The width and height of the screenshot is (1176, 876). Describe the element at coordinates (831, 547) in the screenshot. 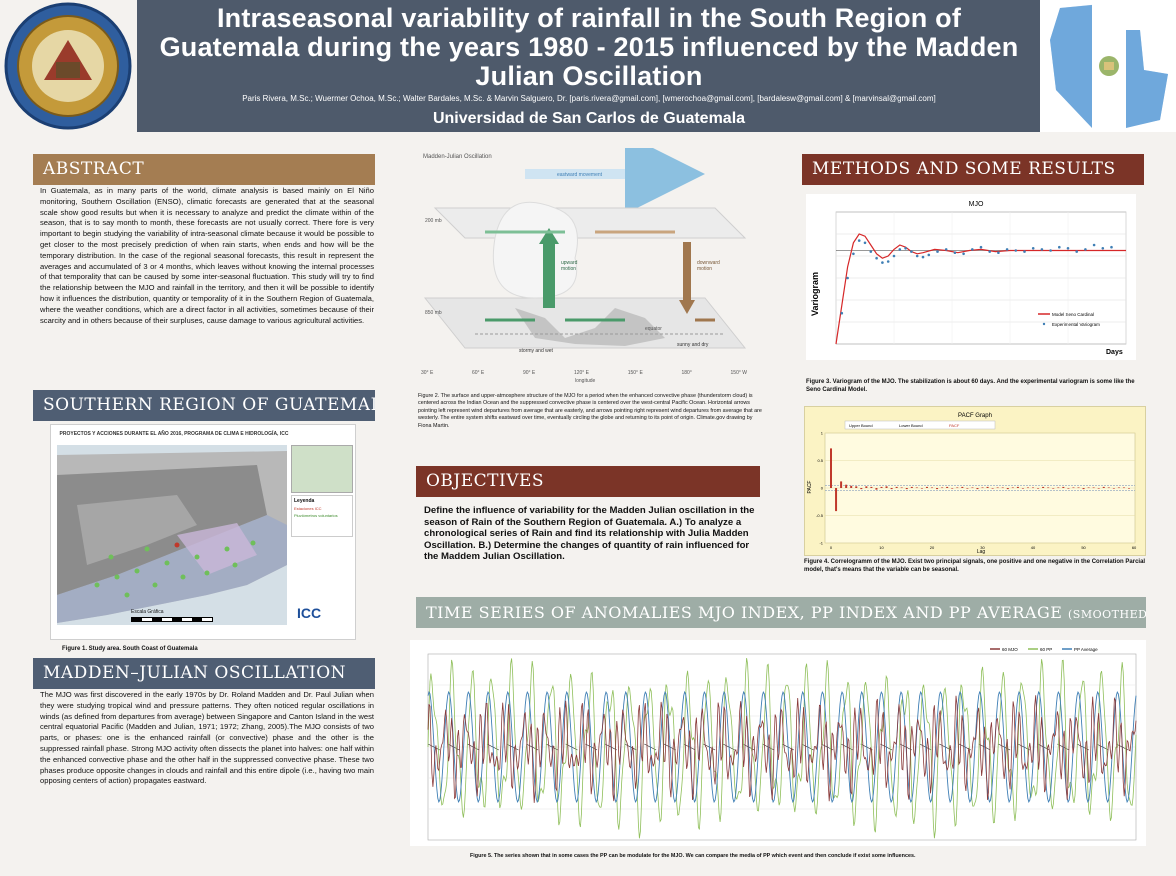

I see `pacf-xtick: 0` at that location.